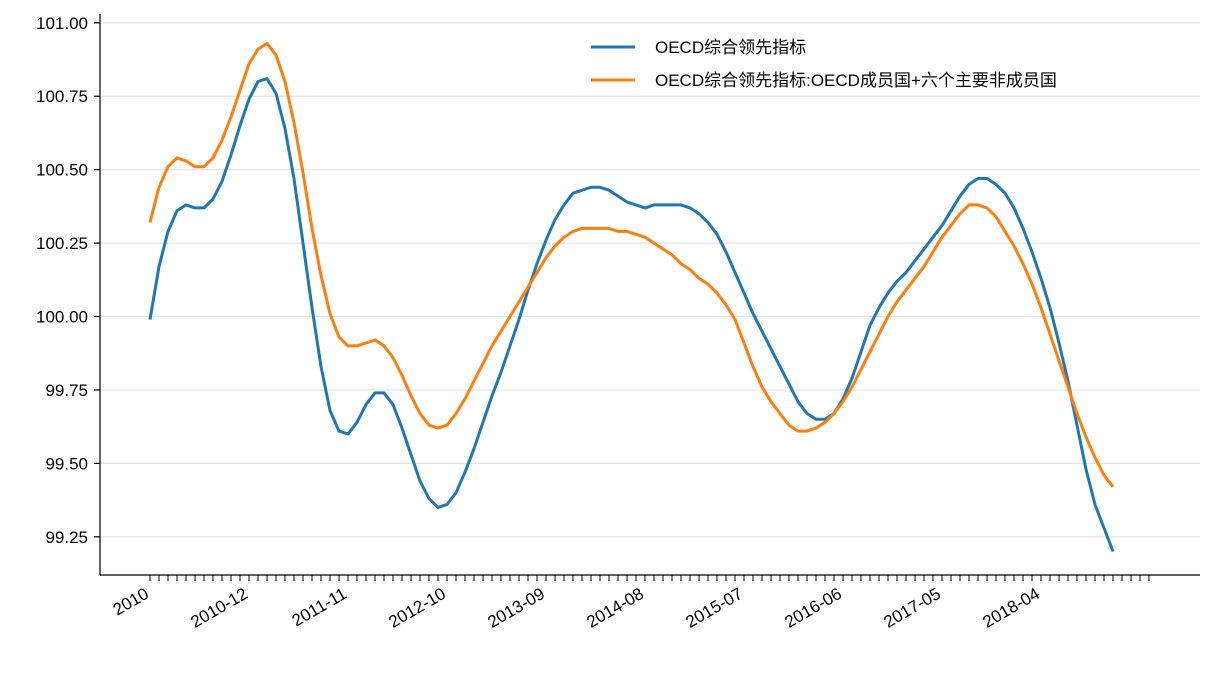 The image size is (1216, 677). Describe the element at coordinates (319, 607) in the screenshot. I see `x-tick-label: 2011-11` at that location.